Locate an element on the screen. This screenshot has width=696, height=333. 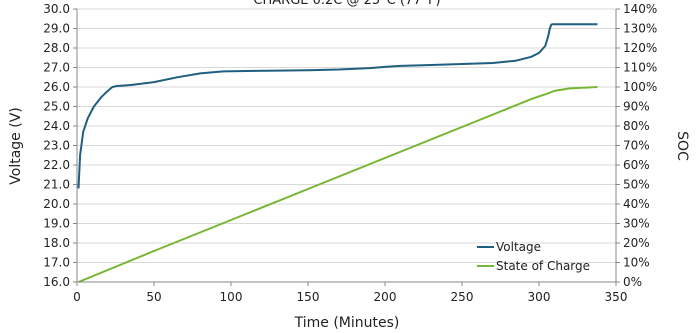
y2-tick-label: 70% is located at coordinates (636, 146).